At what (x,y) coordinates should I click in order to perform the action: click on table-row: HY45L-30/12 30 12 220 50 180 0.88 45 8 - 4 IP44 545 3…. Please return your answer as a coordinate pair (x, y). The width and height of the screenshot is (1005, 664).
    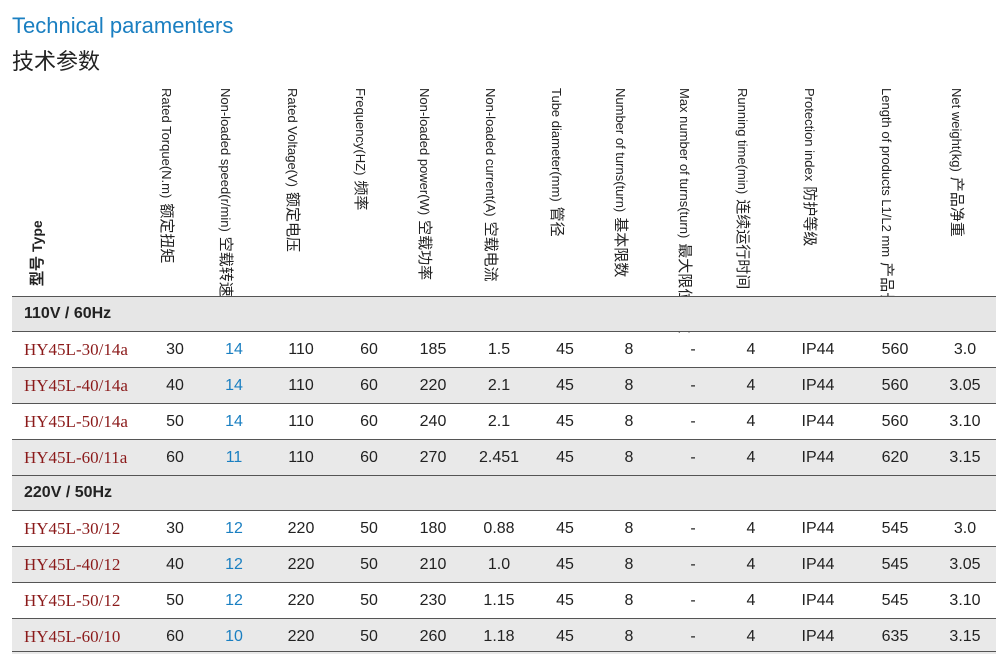
    Looking at the image, I should click on (504, 528).